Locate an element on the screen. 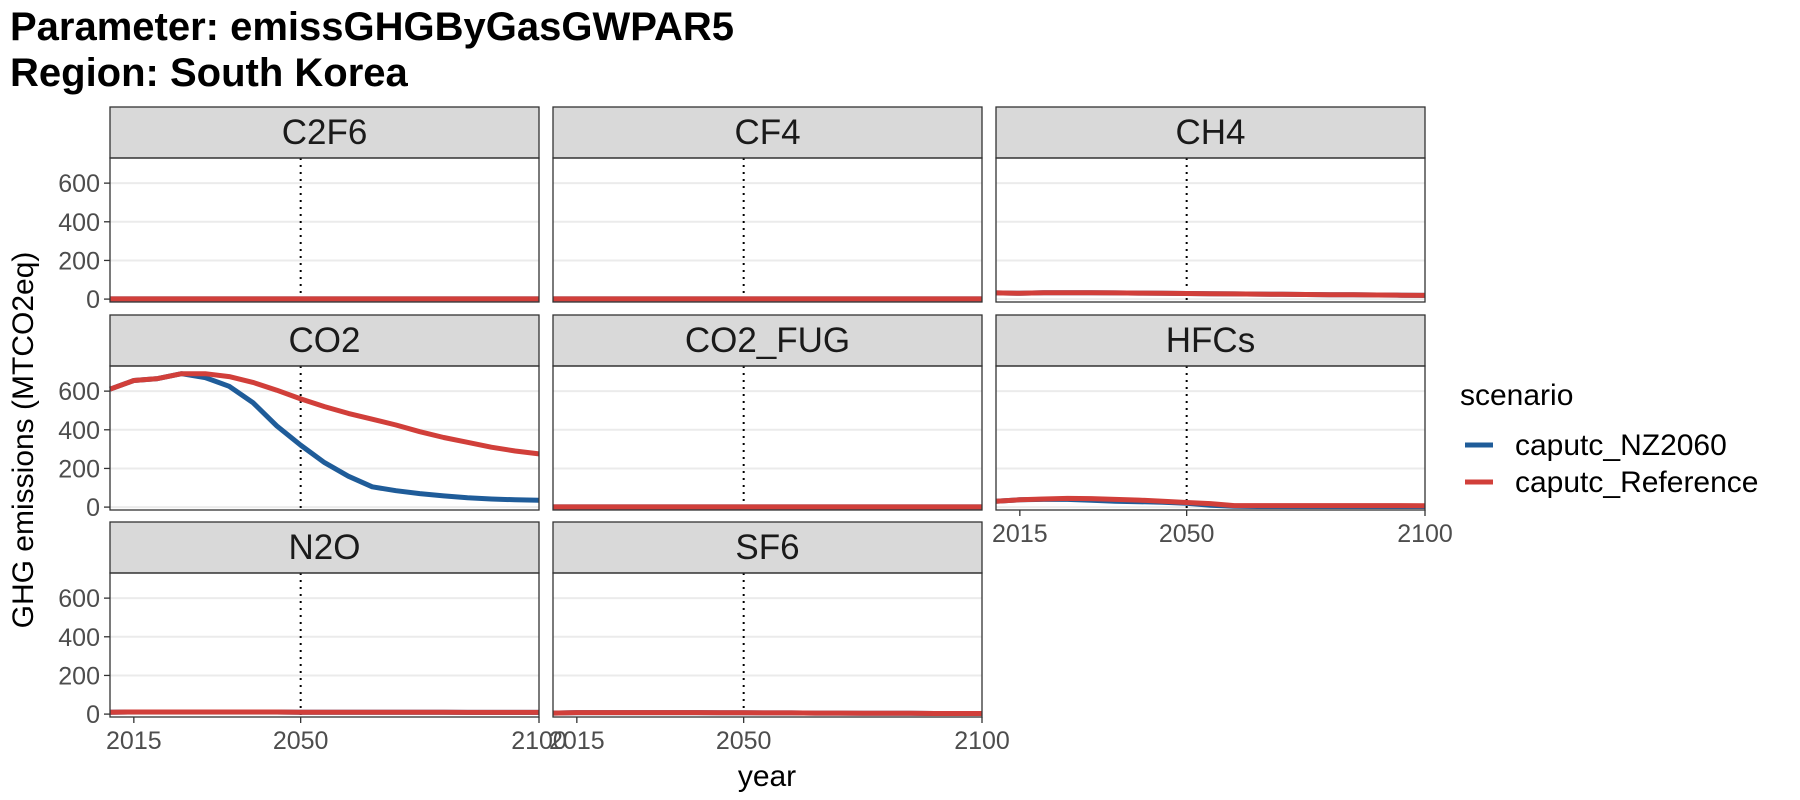  legend: scenario caputc_NZ2060 caputc_Reference is located at coordinates (1609, 439).